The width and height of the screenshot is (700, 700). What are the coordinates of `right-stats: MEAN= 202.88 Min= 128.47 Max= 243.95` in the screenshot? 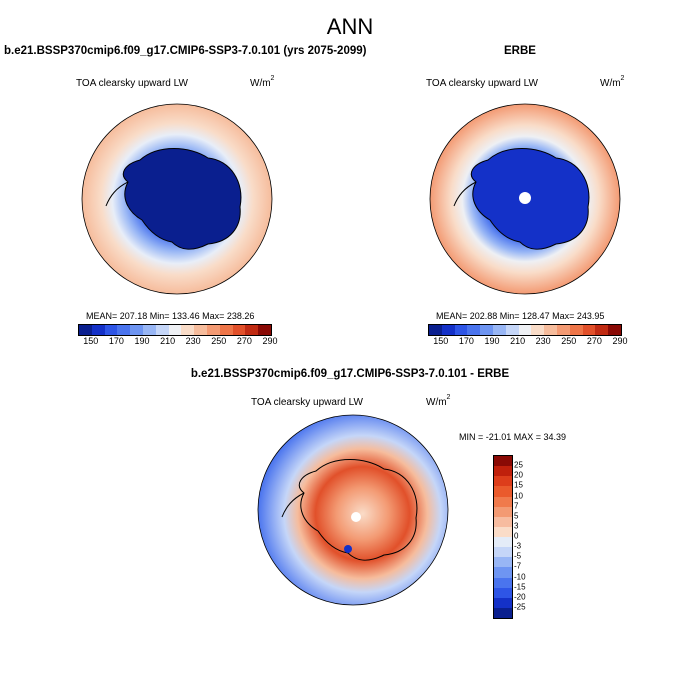 It's located at (520, 316).